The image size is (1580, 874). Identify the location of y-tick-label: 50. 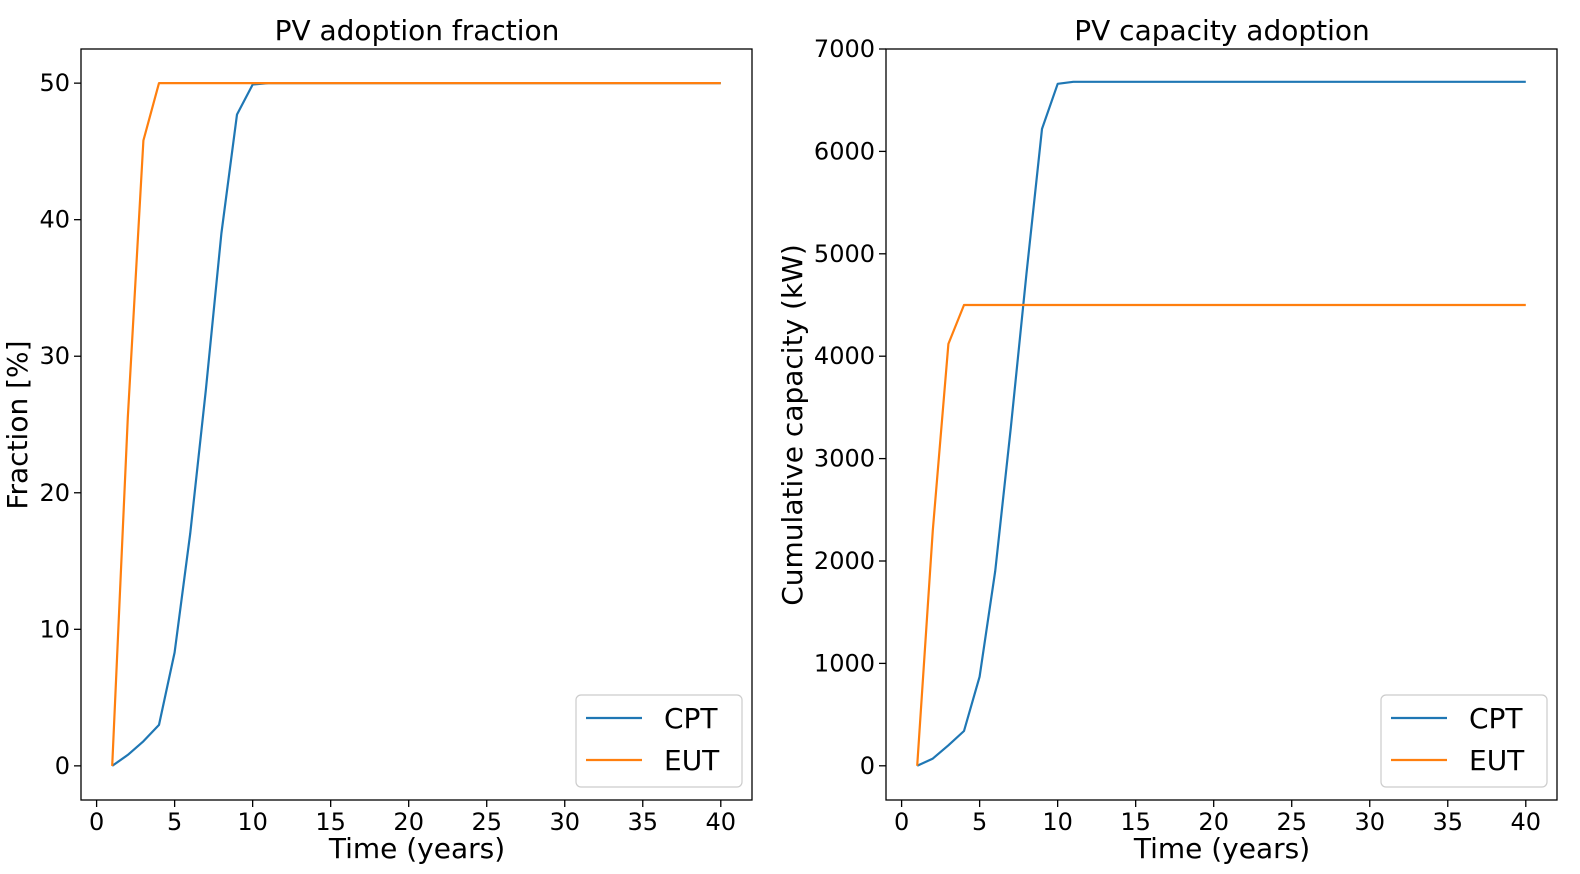
(54, 83).